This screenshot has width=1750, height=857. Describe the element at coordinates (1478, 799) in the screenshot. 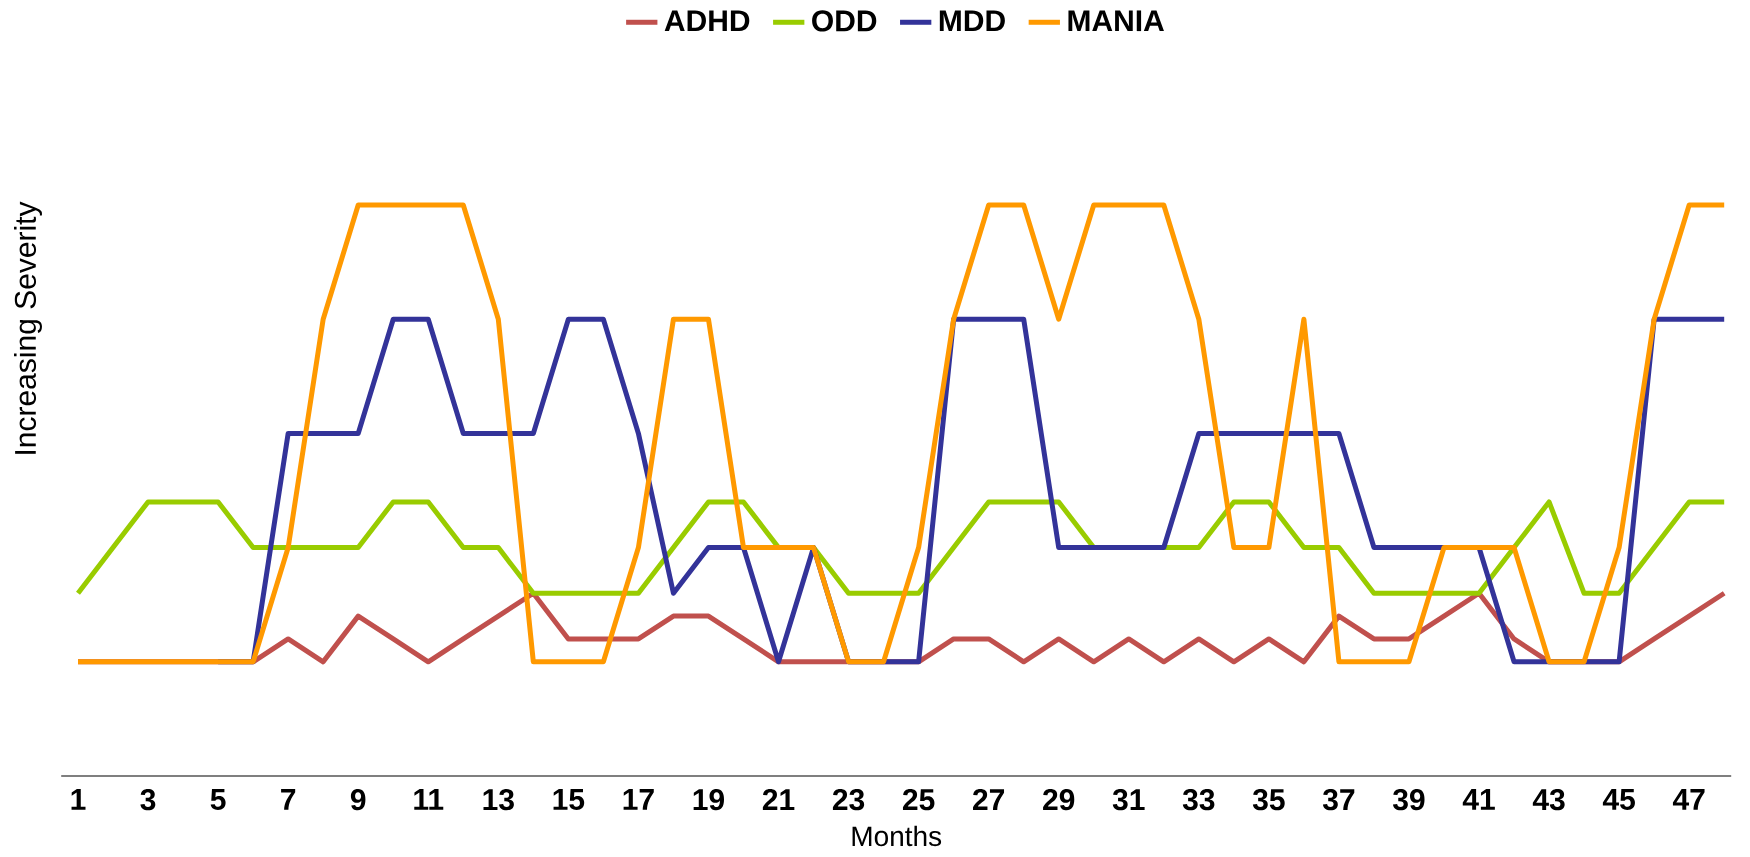

I see `x-tick-label: 41` at that location.